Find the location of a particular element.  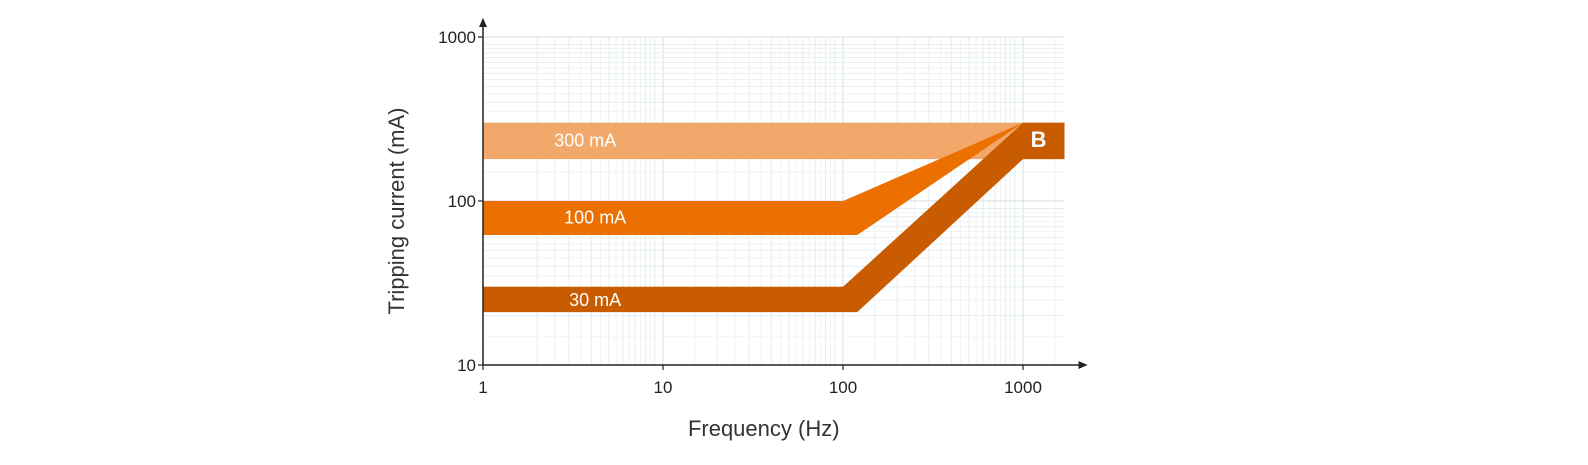

band-label: 100 mA is located at coordinates (595, 217).